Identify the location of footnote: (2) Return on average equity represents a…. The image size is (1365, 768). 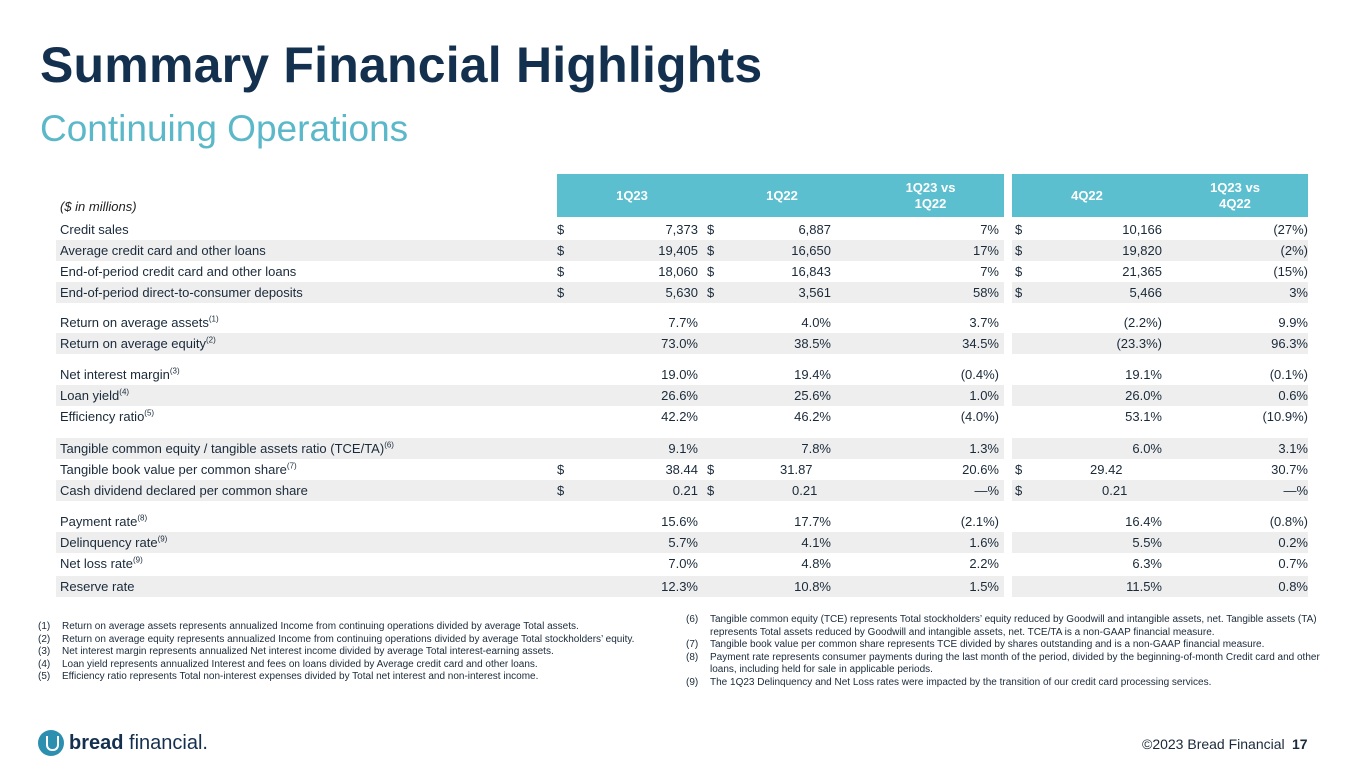
(336, 639).